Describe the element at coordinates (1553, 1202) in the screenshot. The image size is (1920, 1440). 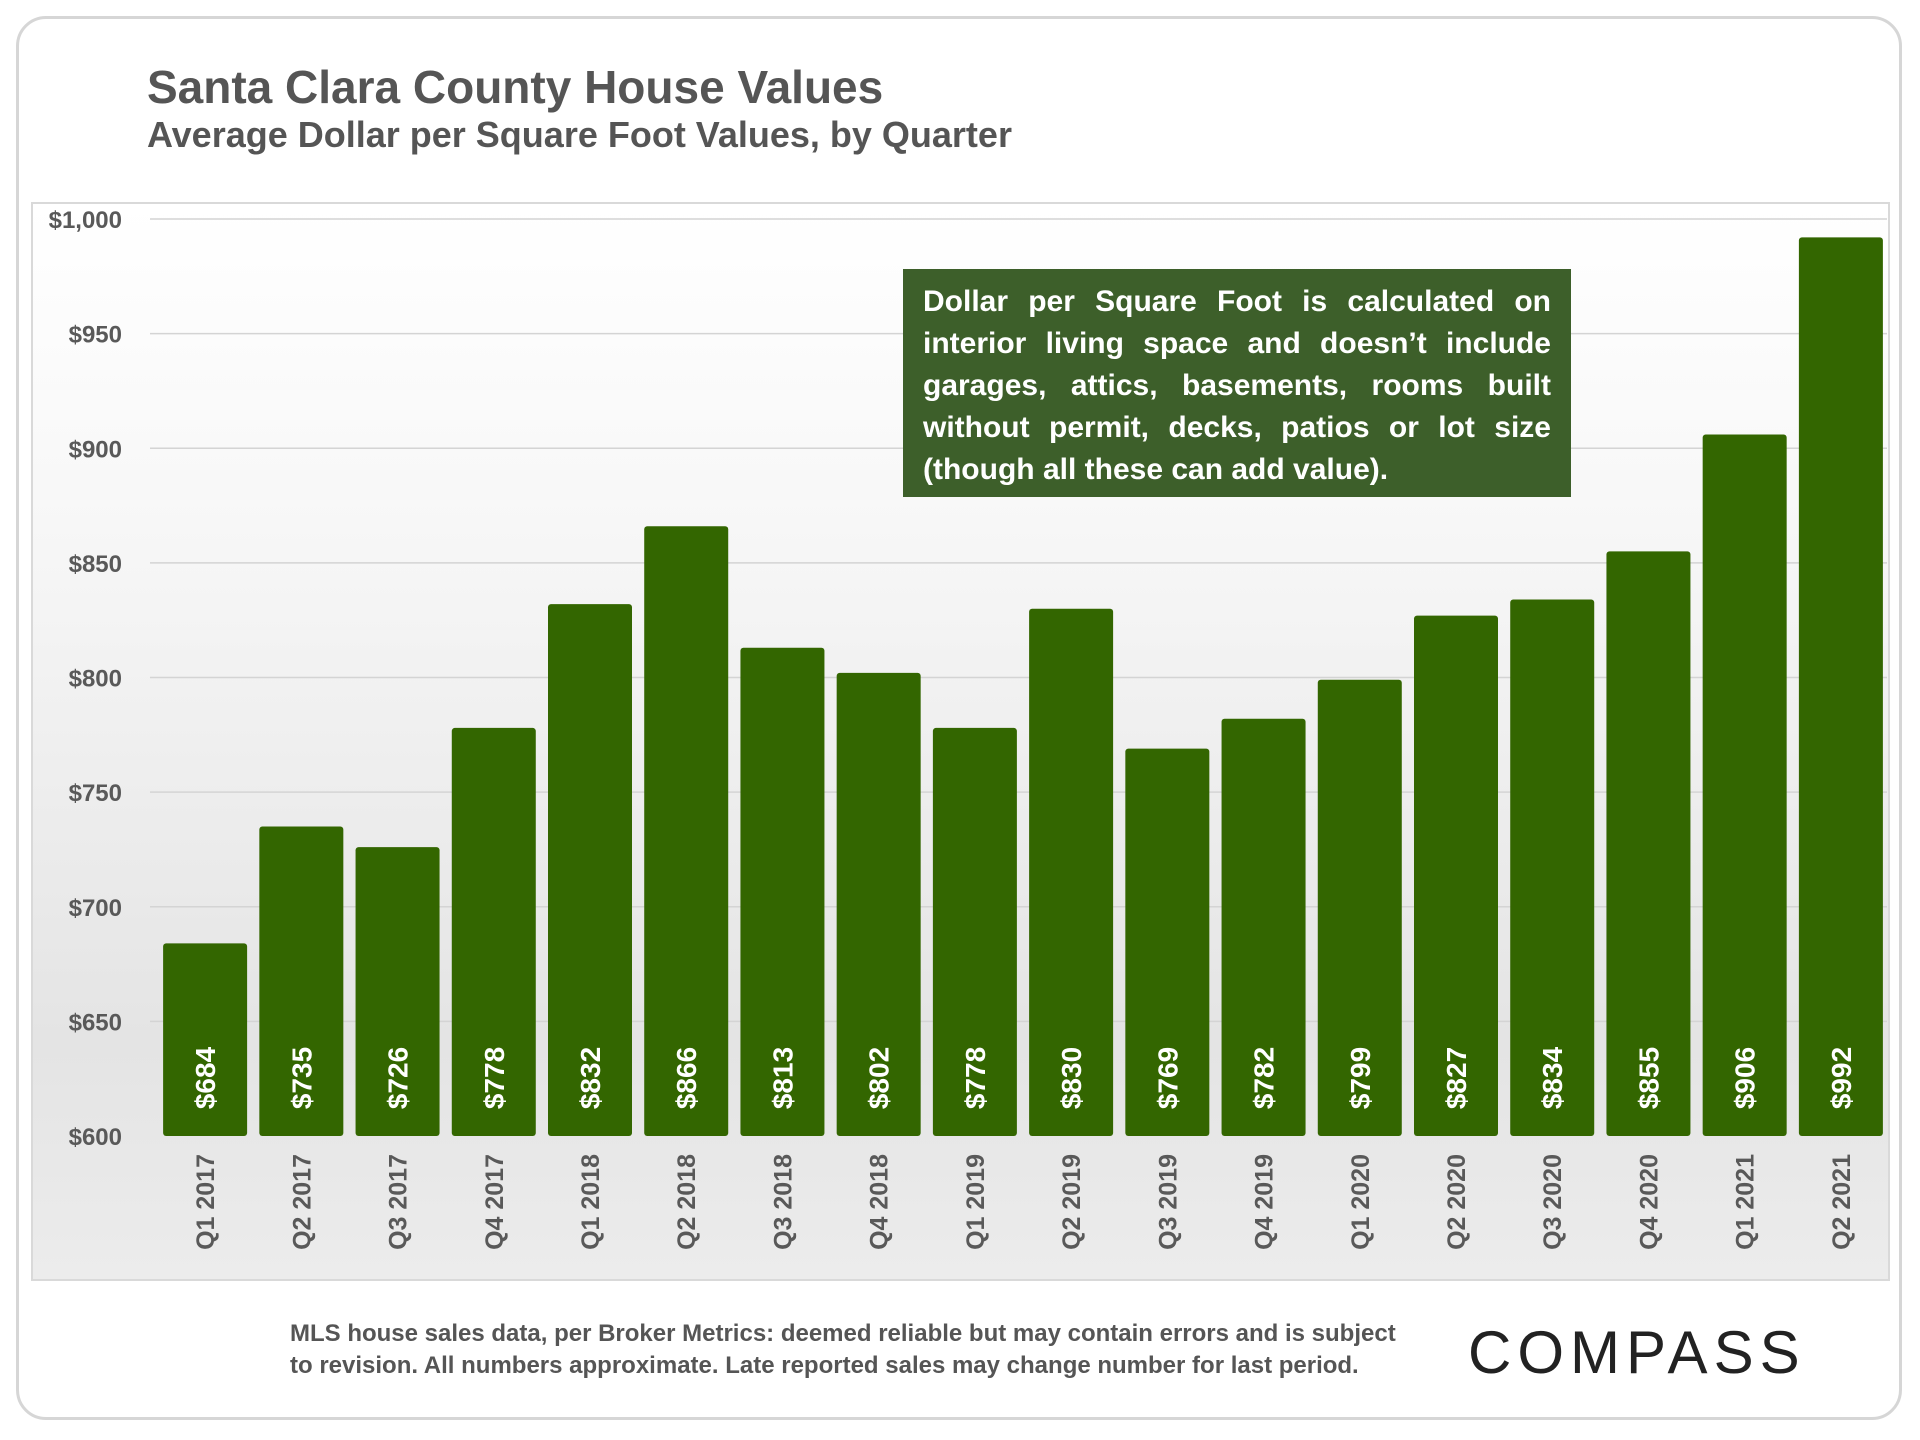
I see `x-tick-label: Q3 2020` at that location.